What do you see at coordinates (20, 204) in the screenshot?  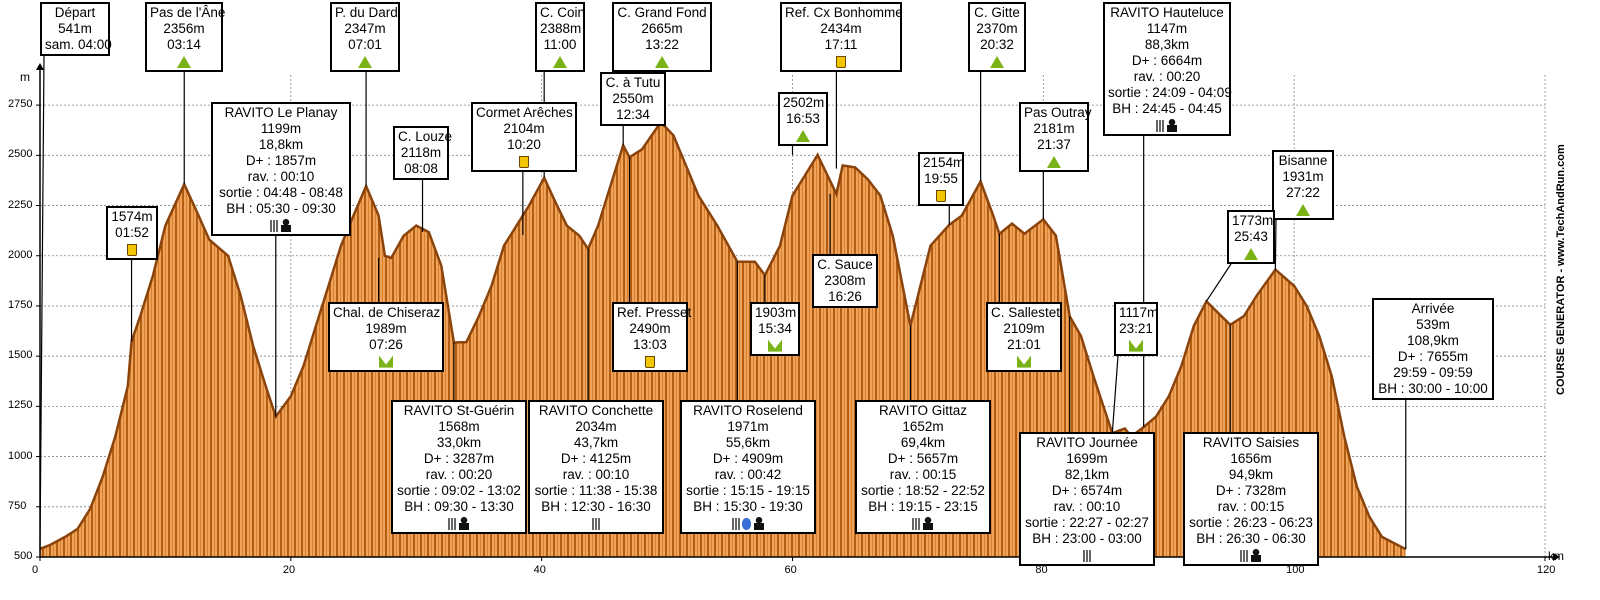 I see `y-tick-label: 2250` at bounding box center [20, 204].